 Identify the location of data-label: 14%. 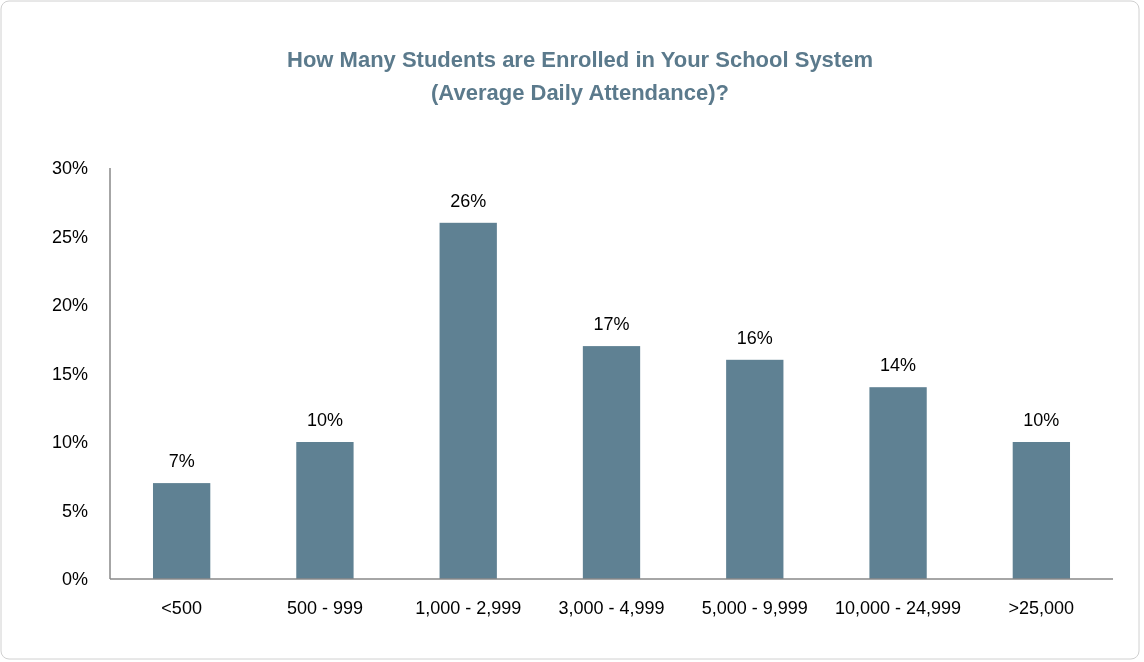
(898, 365).